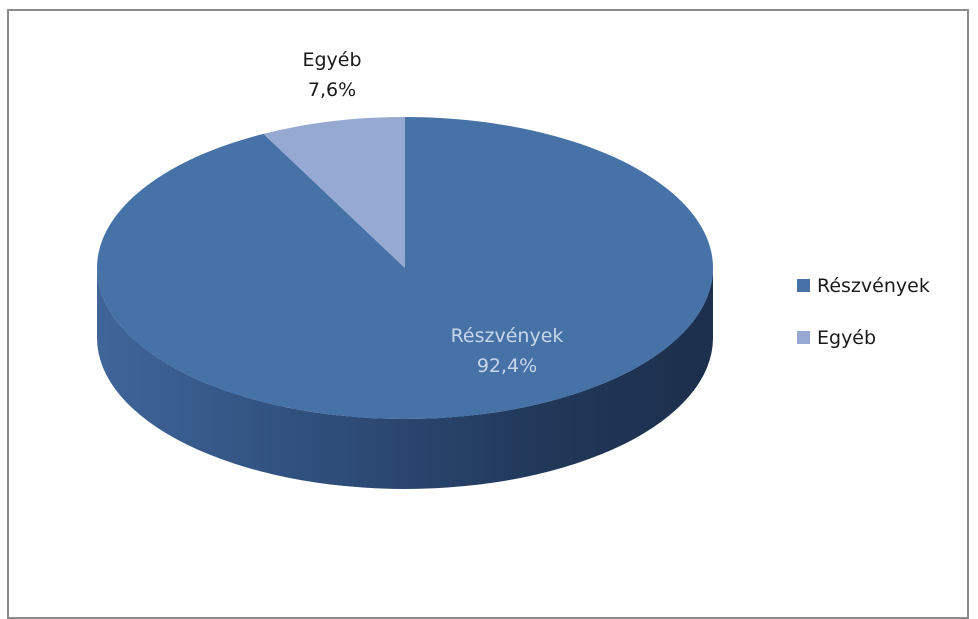 The image size is (978, 619). What do you see at coordinates (507, 336) in the screenshot?
I see `data-label-reszvenyek-name: Részvények` at bounding box center [507, 336].